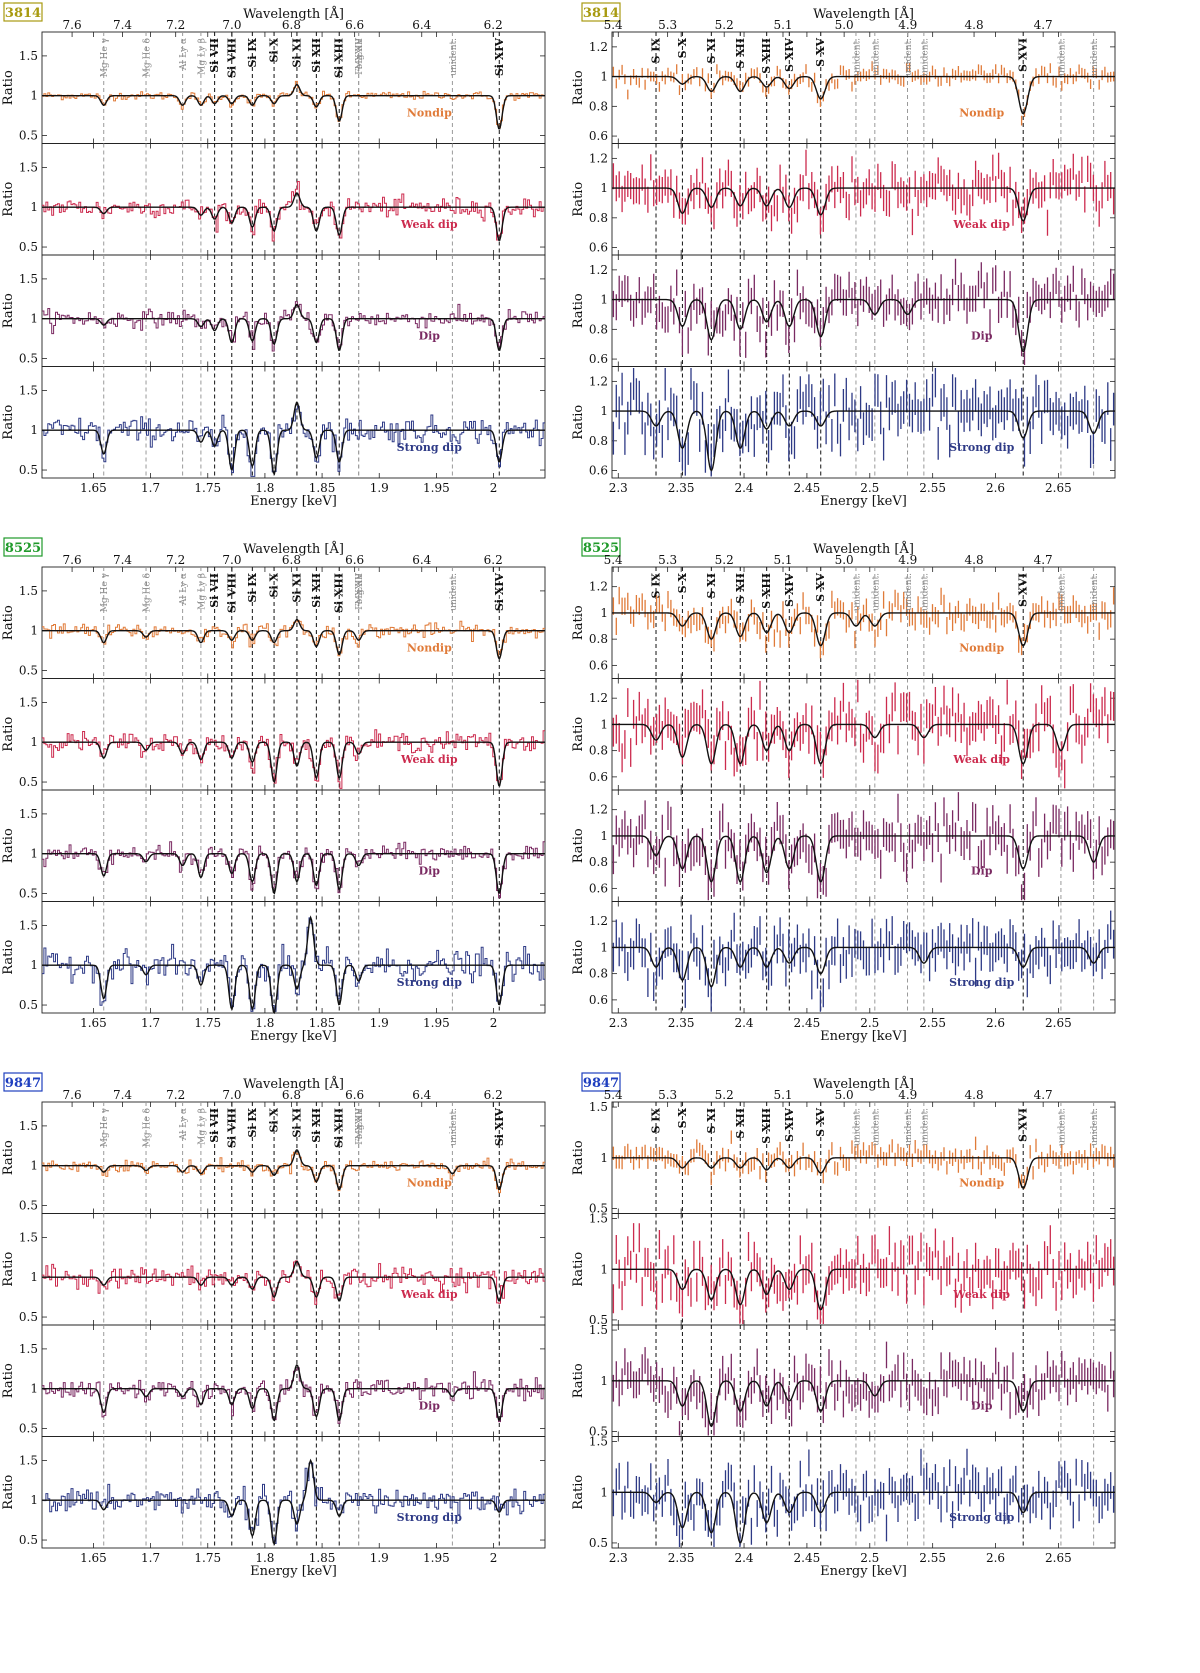 Image resolution: width=1200 pixels, height=1673 pixels. What do you see at coordinates (175, 25) in the screenshot?
I see `wavelength-tick-label: 7.2` at bounding box center [175, 25].